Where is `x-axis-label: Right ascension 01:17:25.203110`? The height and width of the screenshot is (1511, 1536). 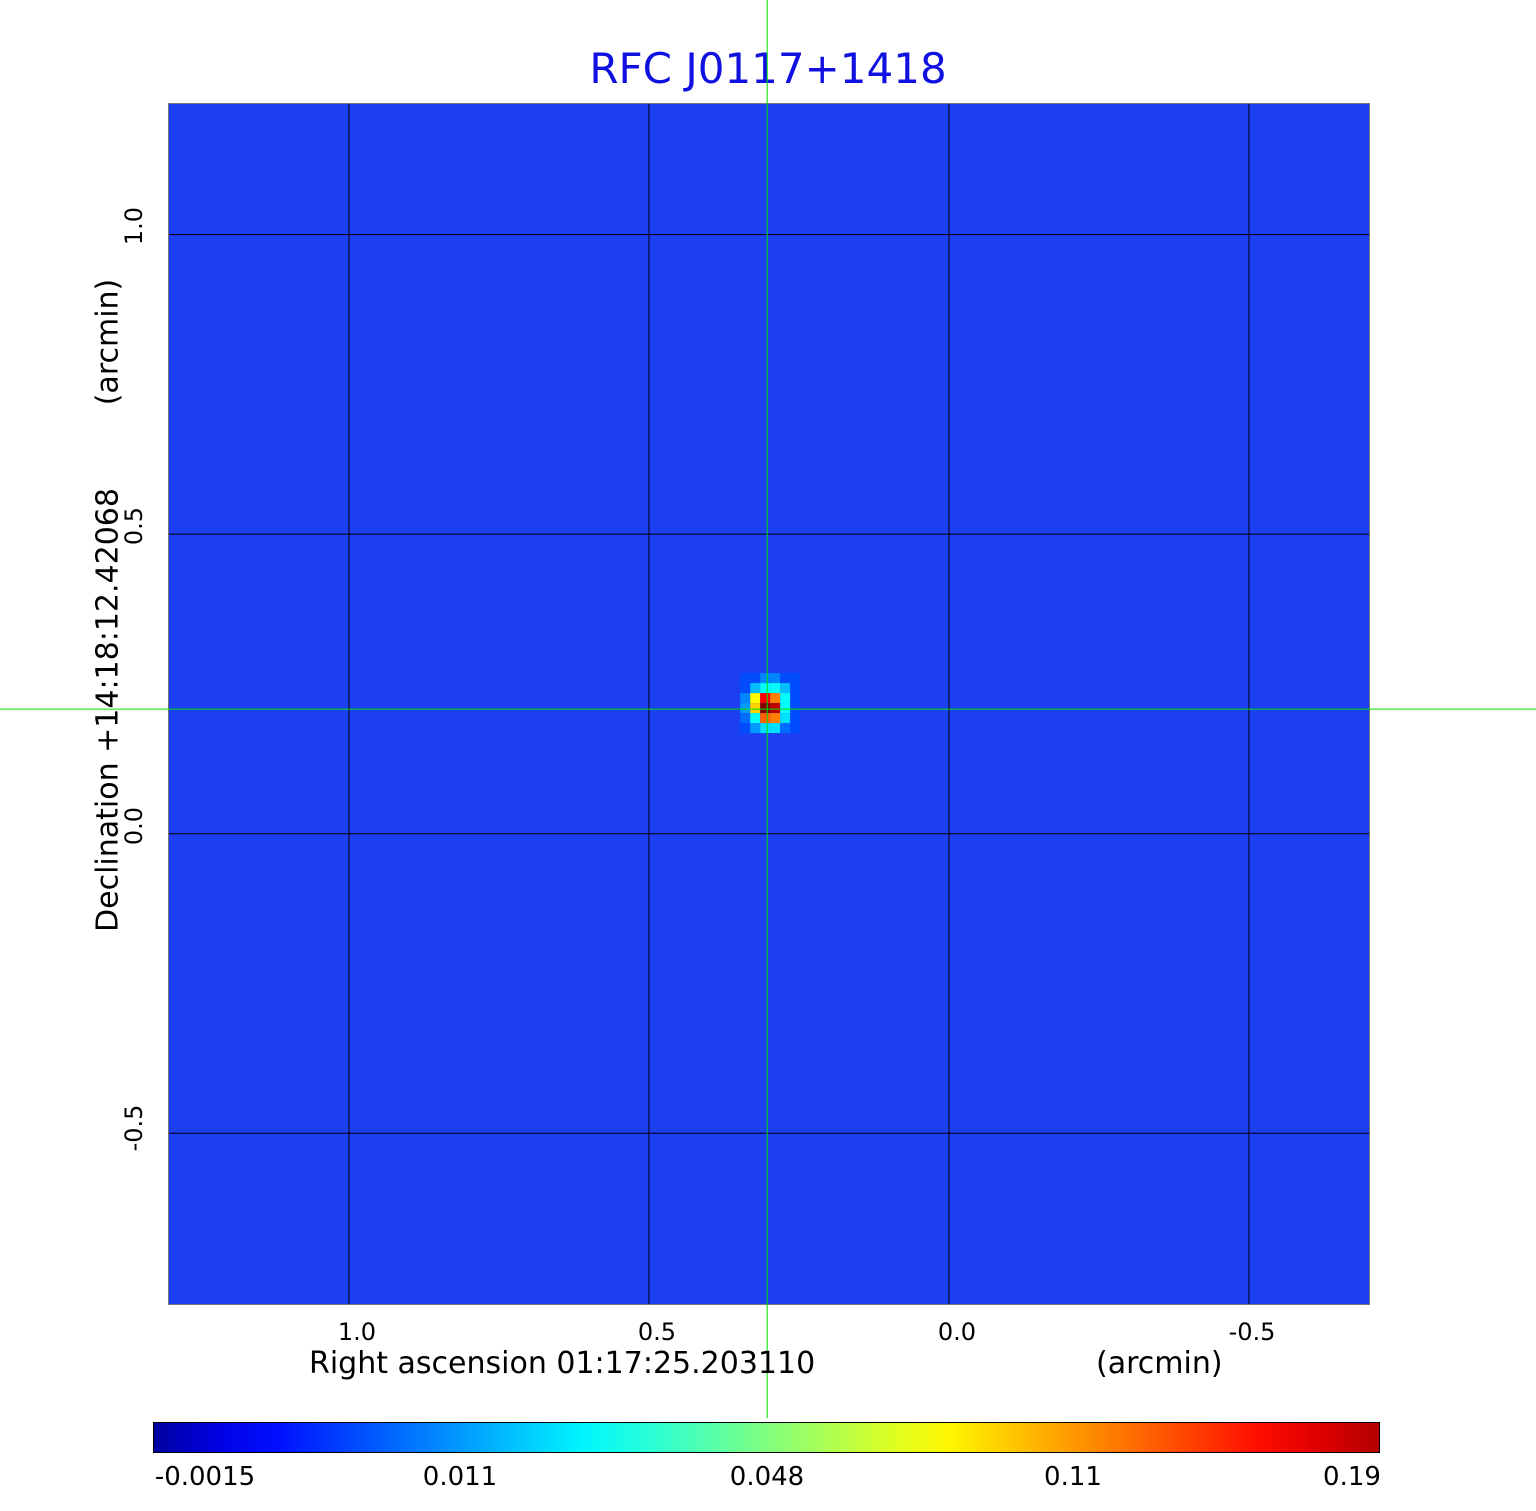 x-axis-label: Right ascension 01:17:25.203110 is located at coordinates (562, 1363).